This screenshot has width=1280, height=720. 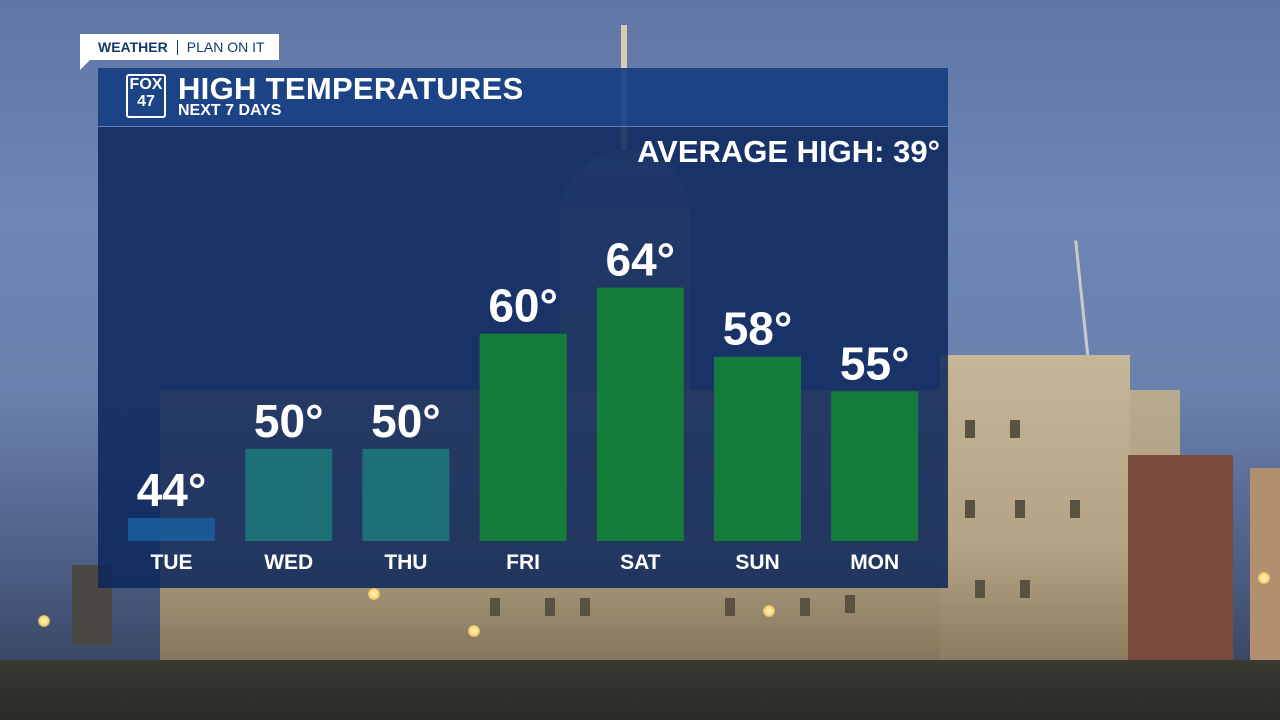 What do you see at coordinates (177, 47) in the screenshot?
I see `brand-divider` at bounding box center [177, 47].